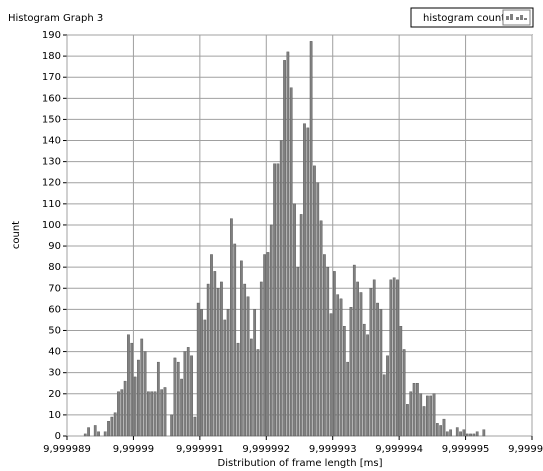  What do you see at coordinates (54, 330) in the screenshot?
I see `y-tick-label: 50` at bounding box center [54, 330].